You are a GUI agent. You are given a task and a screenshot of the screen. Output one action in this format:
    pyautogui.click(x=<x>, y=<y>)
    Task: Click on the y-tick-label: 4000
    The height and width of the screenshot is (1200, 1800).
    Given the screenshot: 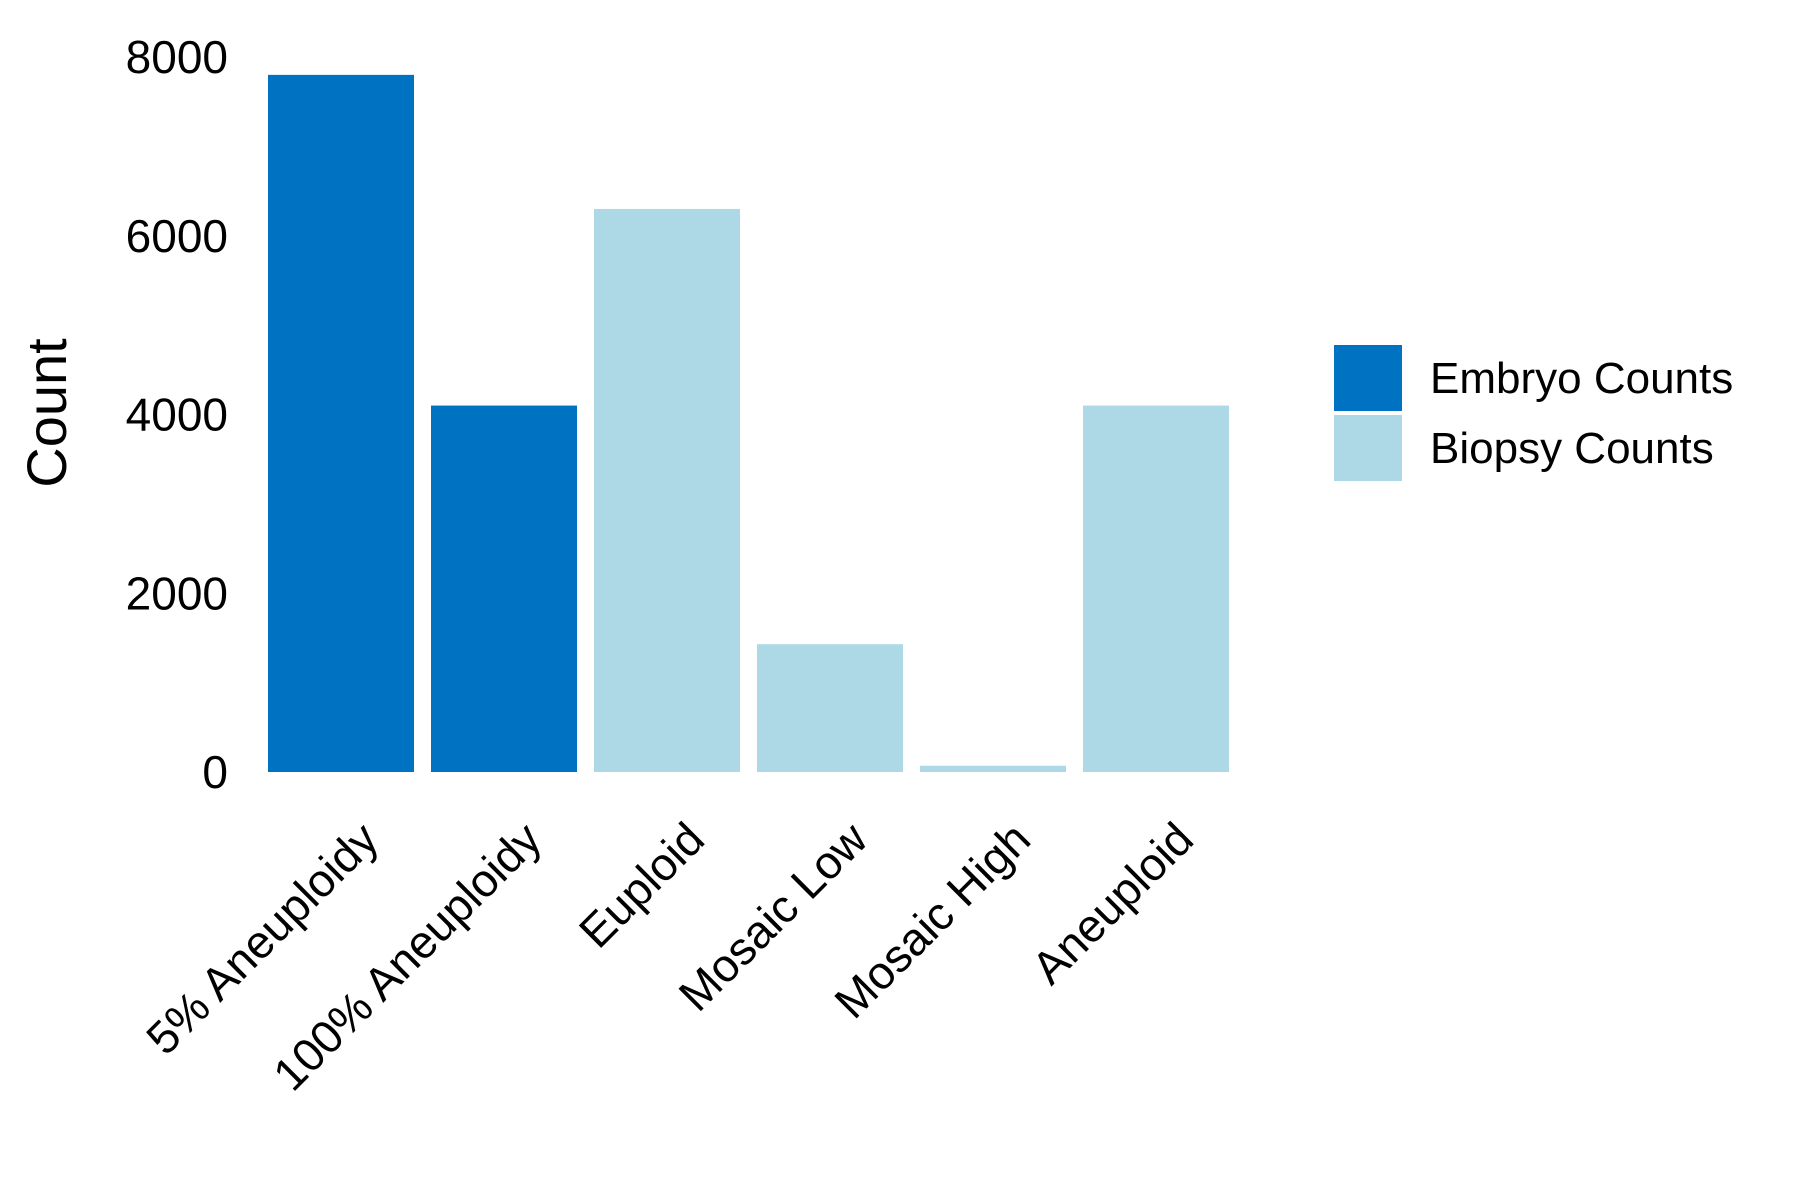 What is the action you would take?
    pyautogui.click(x=177, y=415)
    